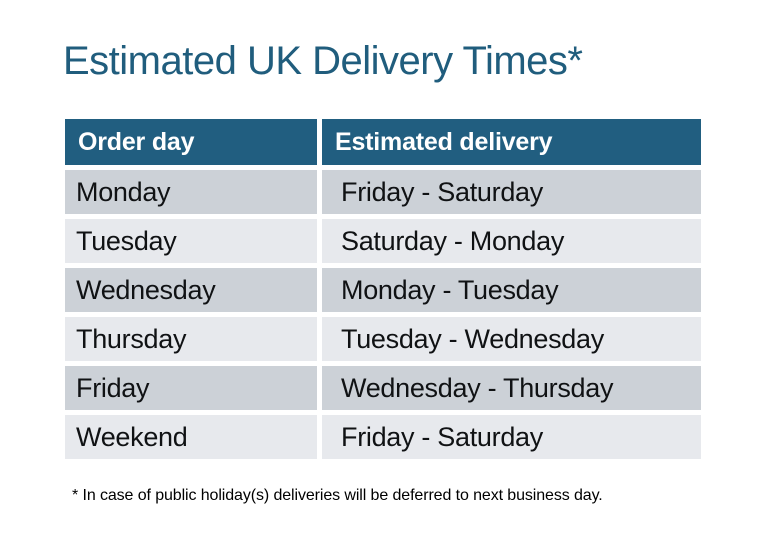  Describe the element at coordinates (191, 339) in the screenshot. I see `table-cell-order-day: Thursday` at that location.